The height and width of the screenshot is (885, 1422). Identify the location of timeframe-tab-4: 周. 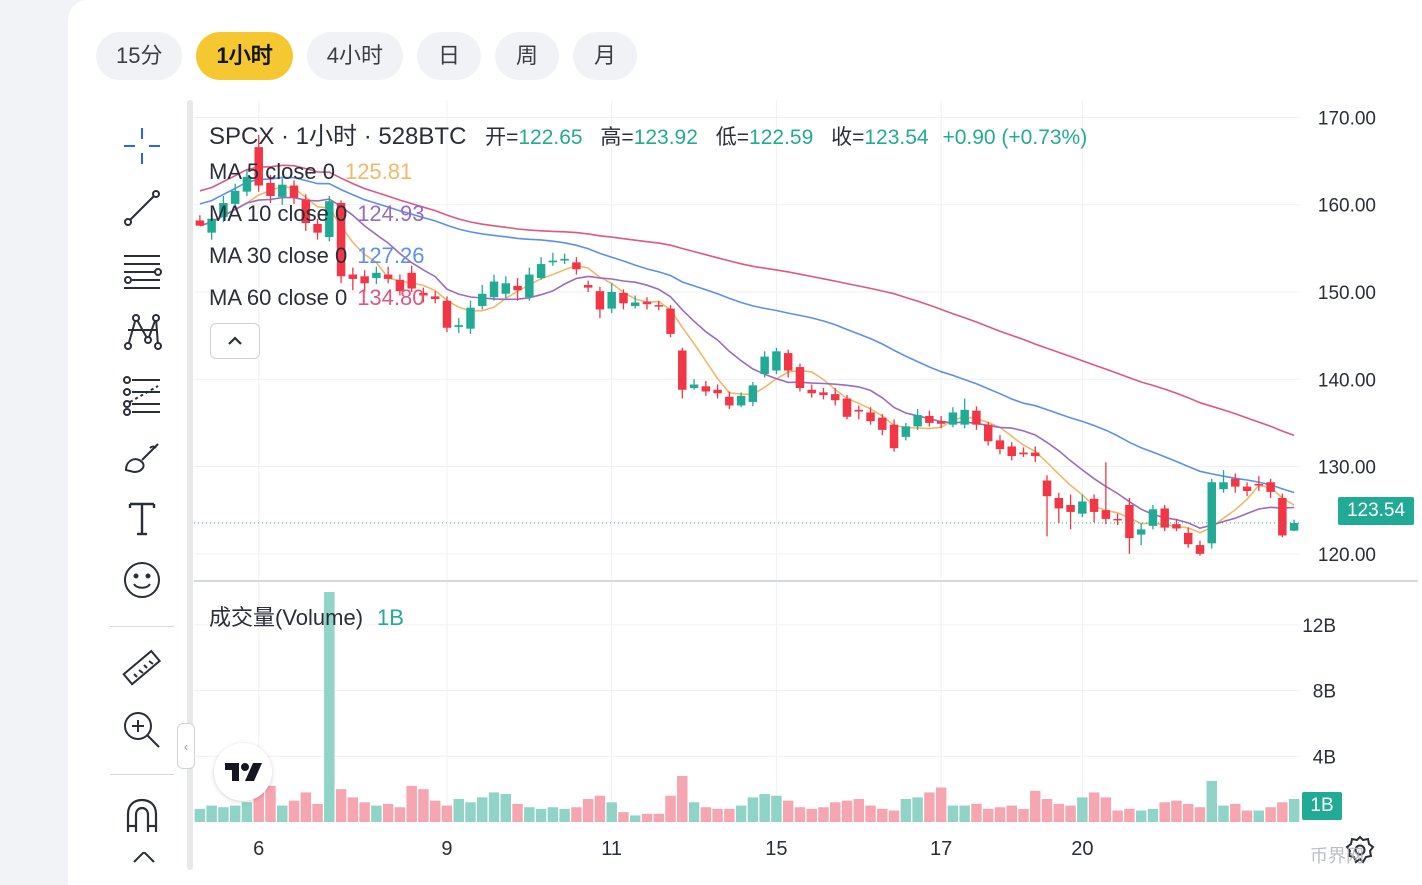
(526, 56).